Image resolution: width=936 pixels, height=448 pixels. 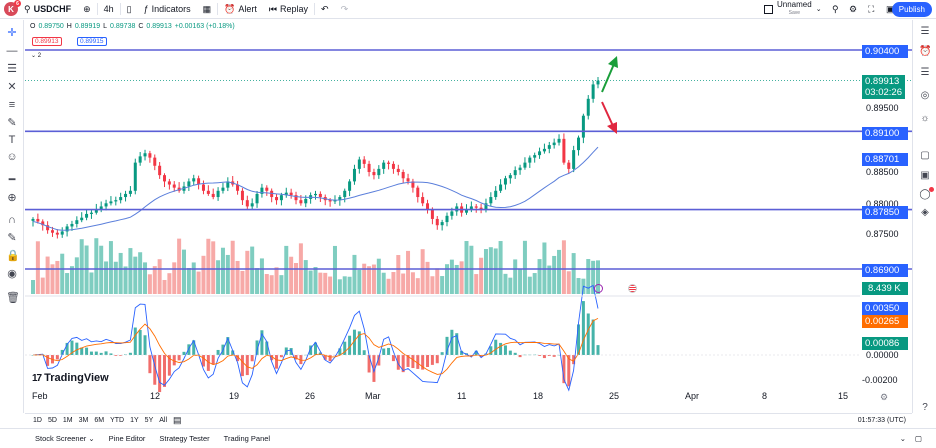 What do you see at coordinates (13, 256) in the screenshot?
I see `lock-icon: 🔒` at bounding box center [13, 256].